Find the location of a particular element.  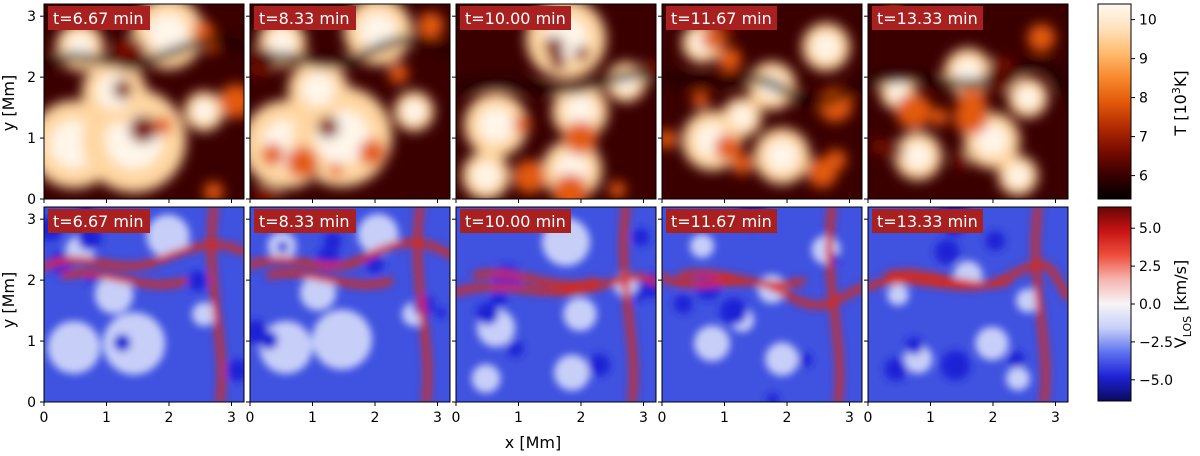

temperature-panel: t=11.67 min is located at coordinates (760, 103).